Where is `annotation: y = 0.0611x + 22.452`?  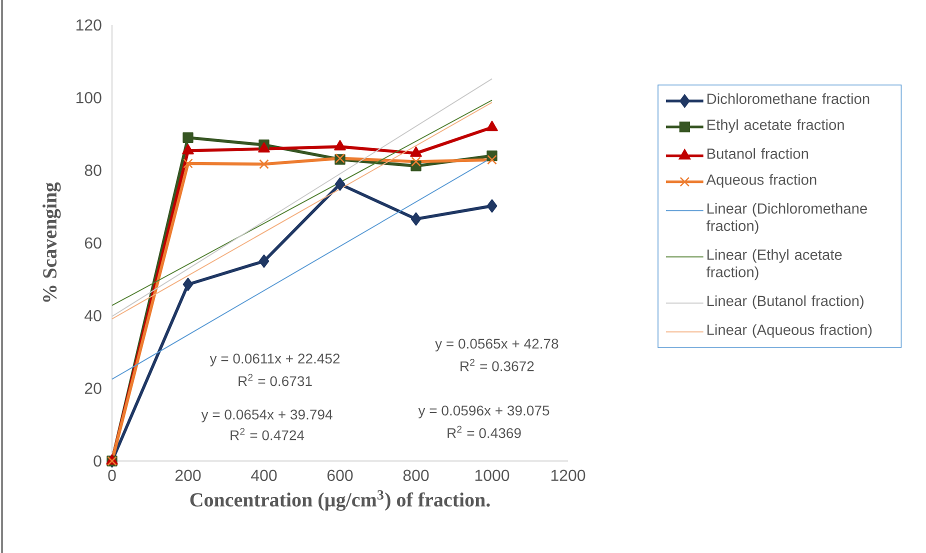
annotation: y = 0.0611x + 22.452 is located at coordinates (275, 360).